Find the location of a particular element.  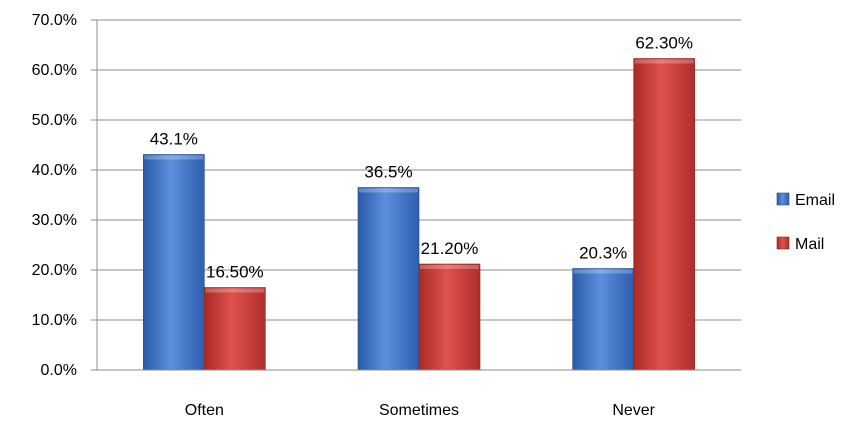

x-tick-label: Often is located at coordinates (204, 410).